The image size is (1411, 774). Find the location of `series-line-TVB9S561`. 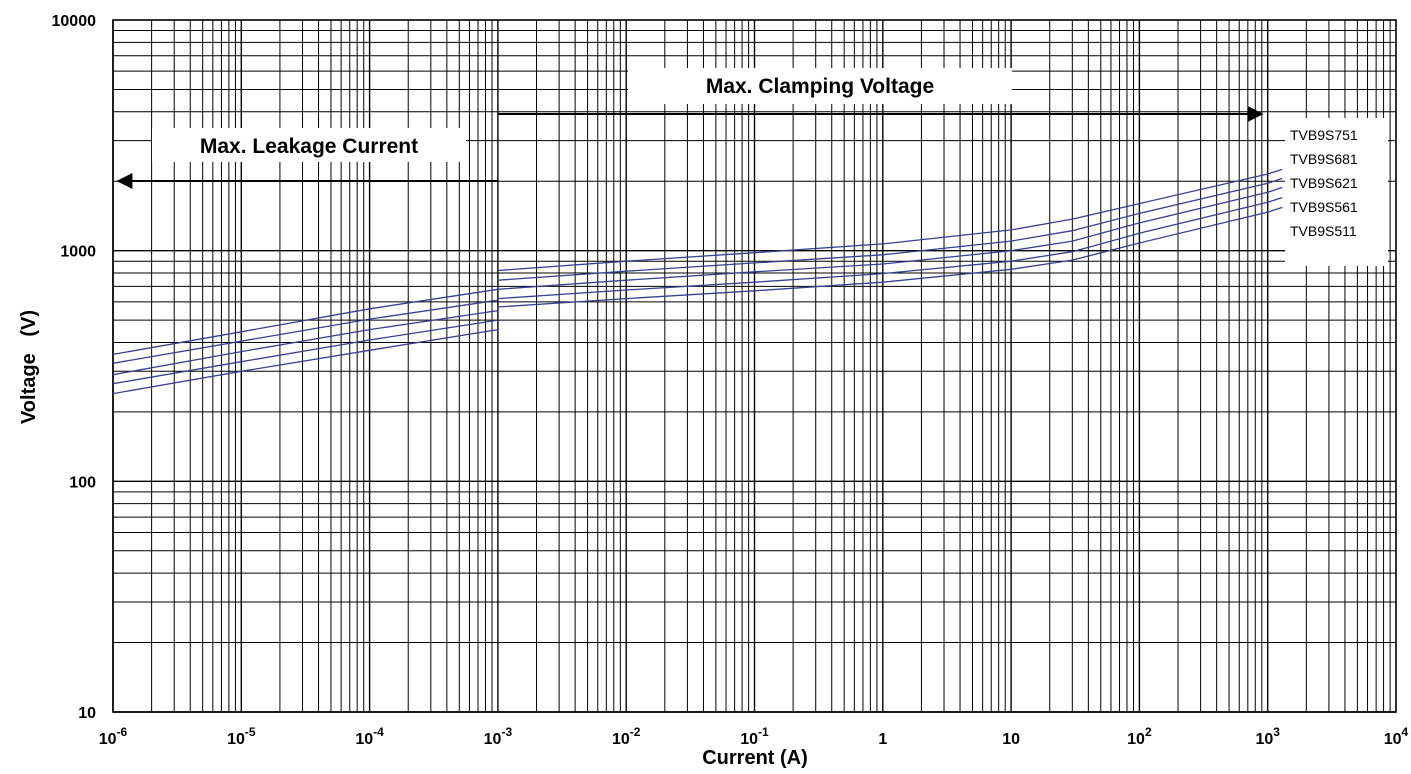

series-line-TVB9S561 is located at coordinates (890, 248).